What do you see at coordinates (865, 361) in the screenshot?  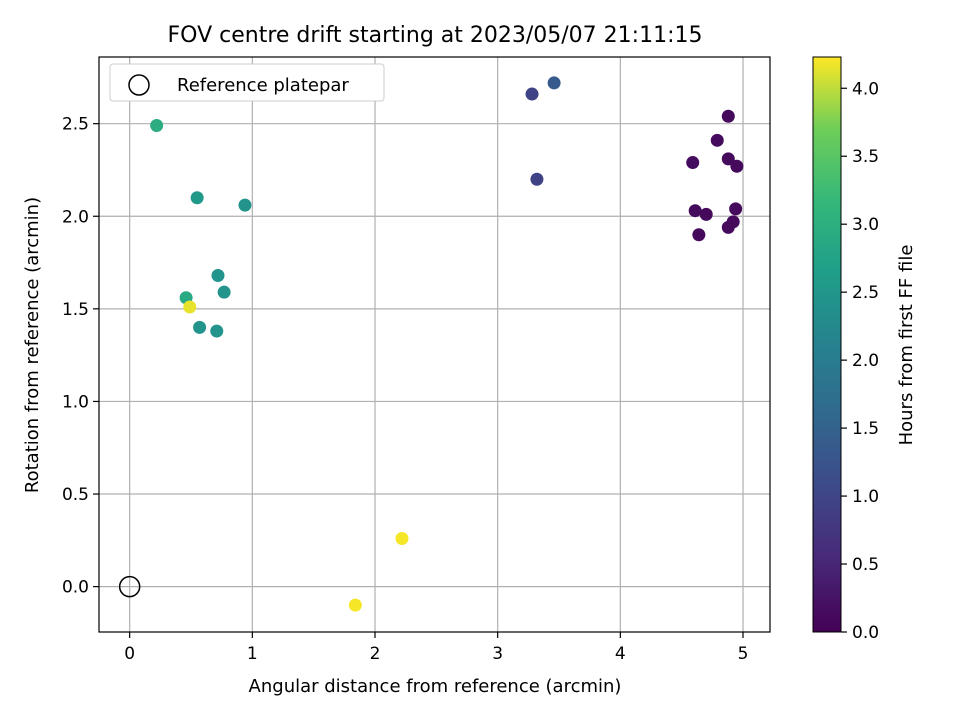 I see `colorbar-tick-label: 2.0` at bounding box center [865, 361].